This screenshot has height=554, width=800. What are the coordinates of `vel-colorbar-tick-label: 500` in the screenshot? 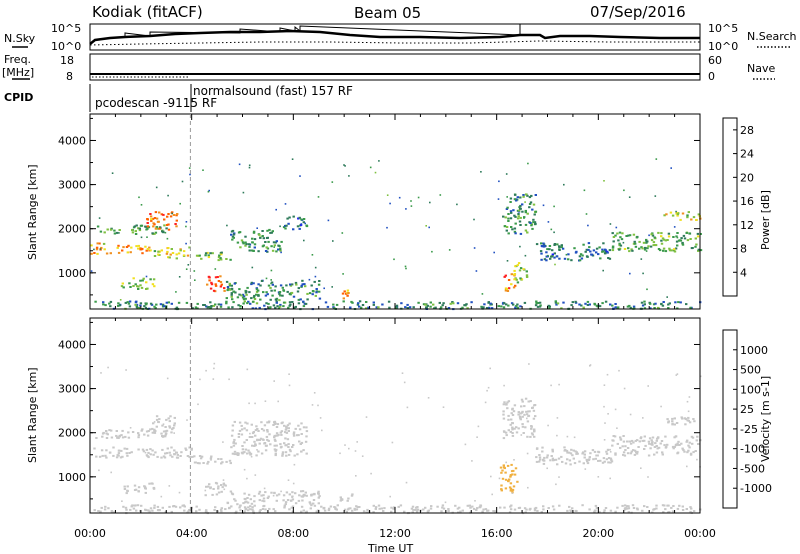 It's located at (750, 370).